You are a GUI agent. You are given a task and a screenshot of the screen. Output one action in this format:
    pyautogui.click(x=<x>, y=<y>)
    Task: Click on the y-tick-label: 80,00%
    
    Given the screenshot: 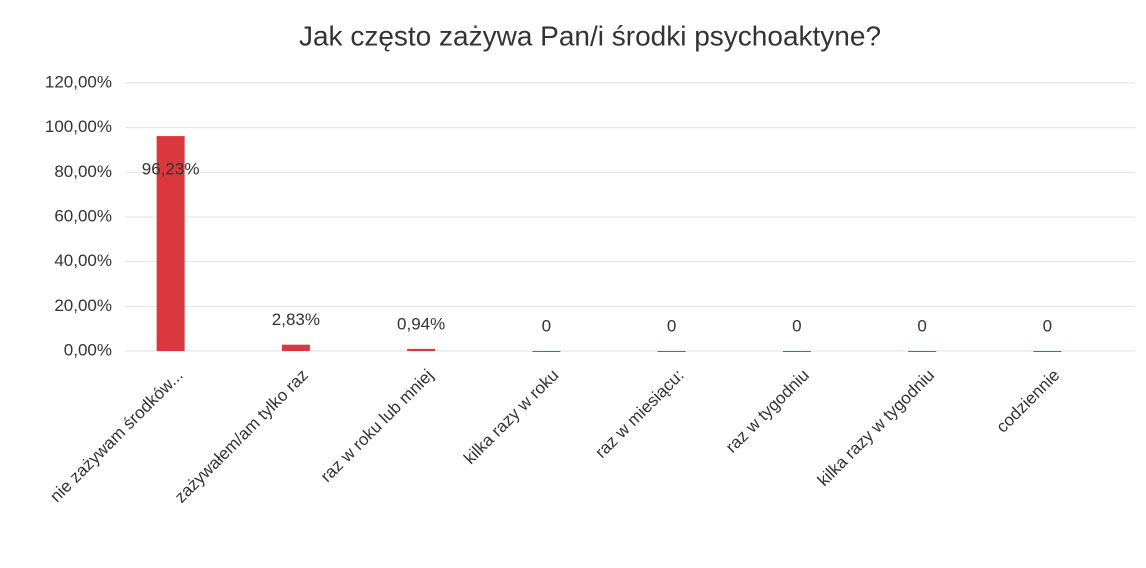 What is the action you would take?
    pyautogui.click(x=83, y=171)
    